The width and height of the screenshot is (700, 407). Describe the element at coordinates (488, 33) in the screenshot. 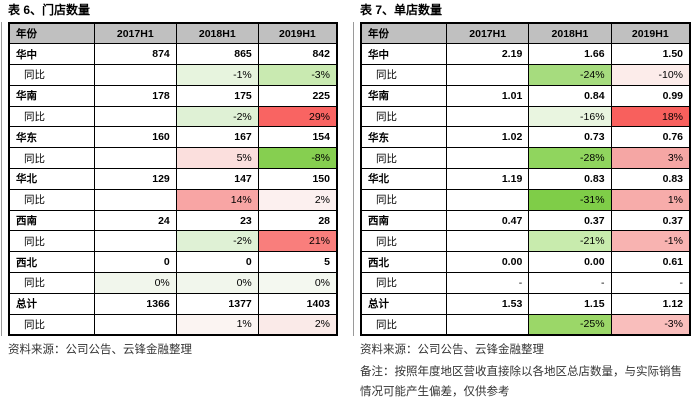

I see `period-header: 2017H1` at that location.